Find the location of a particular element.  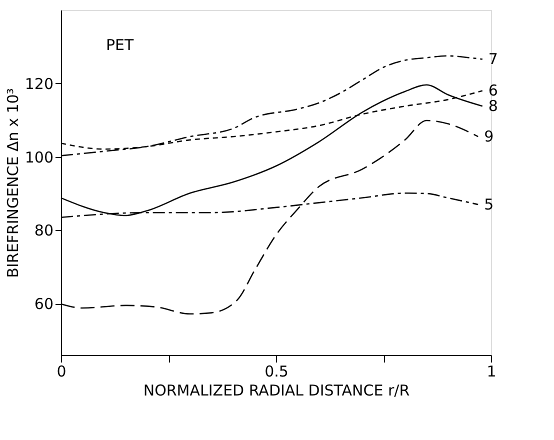

y-tick-label: 100 is located at coordinates (39, 157).